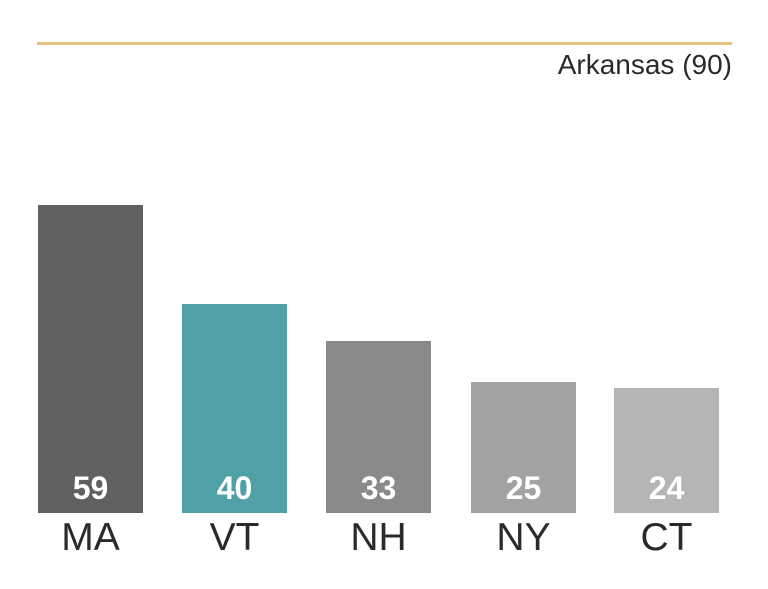 Image resolution: width=768 pixels, height=589 pixels. I want to click on x-axis-label-ct: CT, so click(666, 537).